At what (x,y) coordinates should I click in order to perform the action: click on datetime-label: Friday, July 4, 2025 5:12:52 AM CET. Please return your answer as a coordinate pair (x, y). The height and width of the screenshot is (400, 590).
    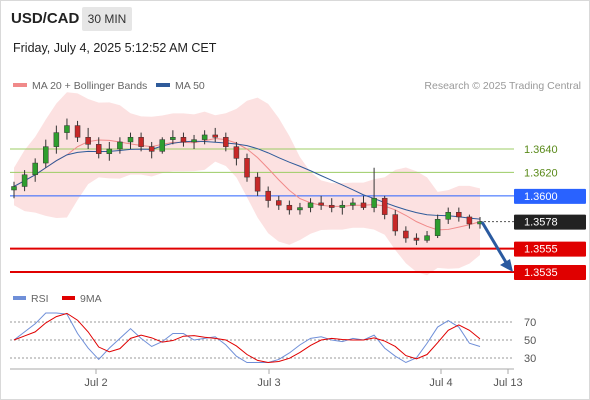
    Looking at the image, I should click on (115, 48).